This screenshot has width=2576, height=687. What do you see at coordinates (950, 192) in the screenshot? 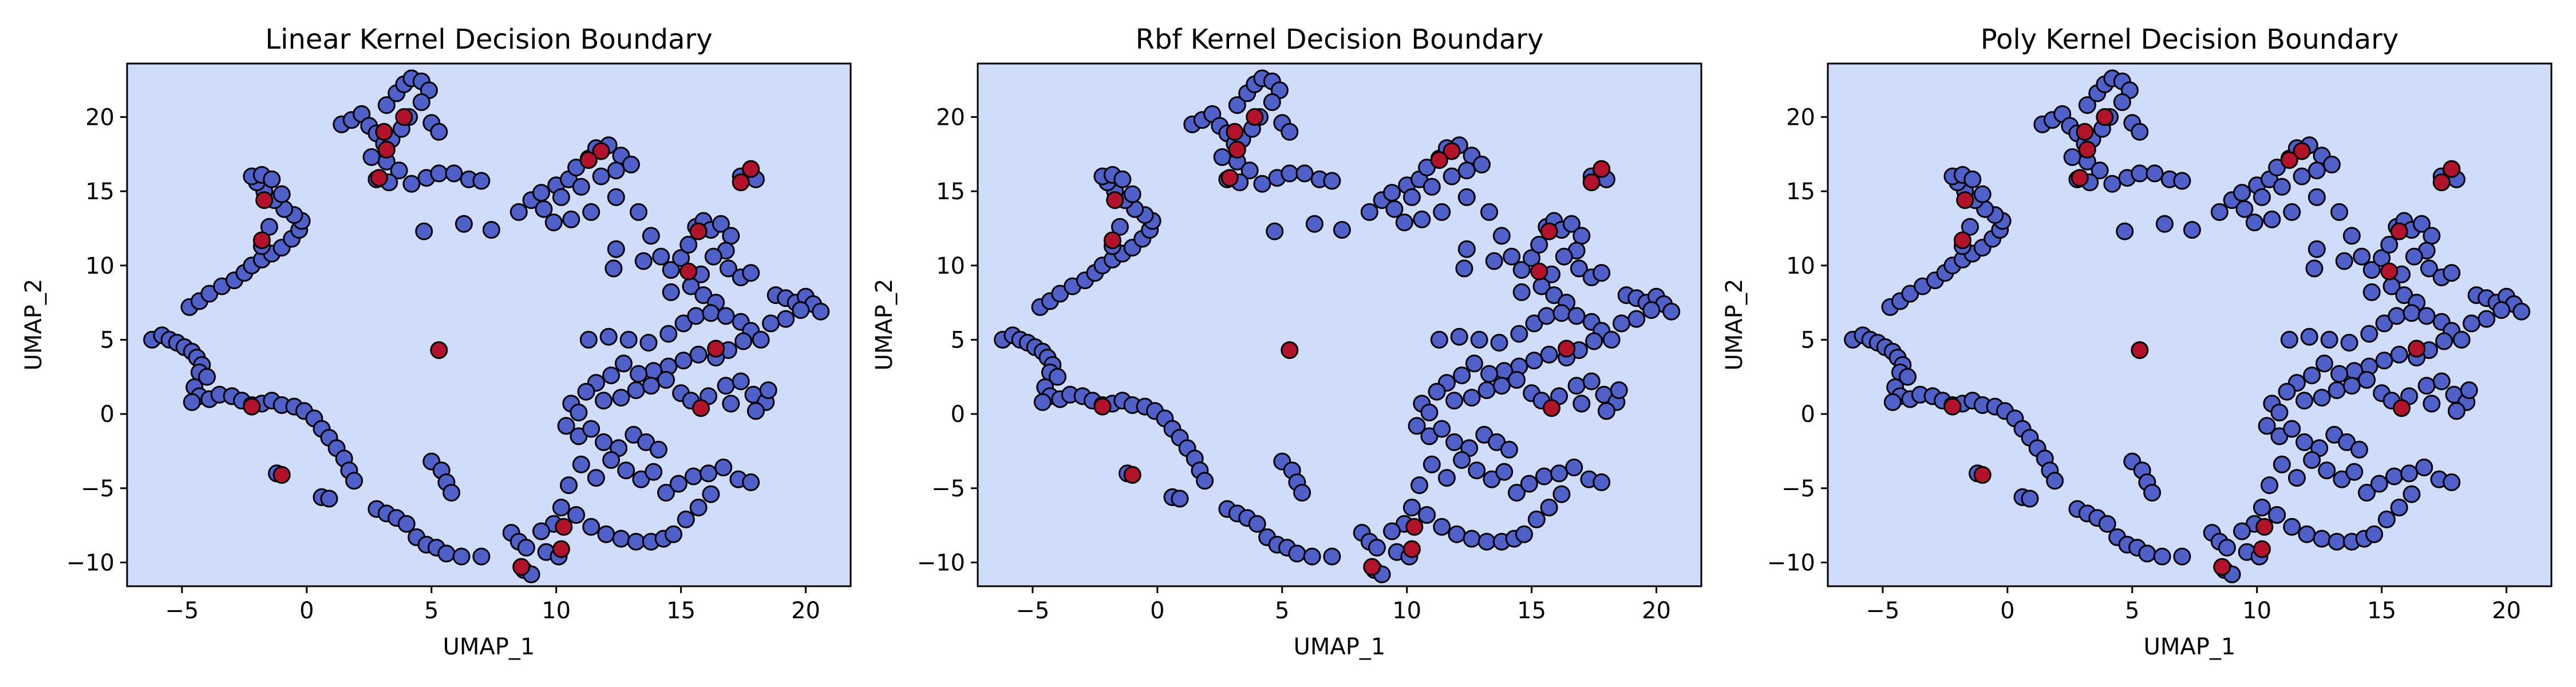
I see `y-tick-label: 15` at bounding box center [950, 192].